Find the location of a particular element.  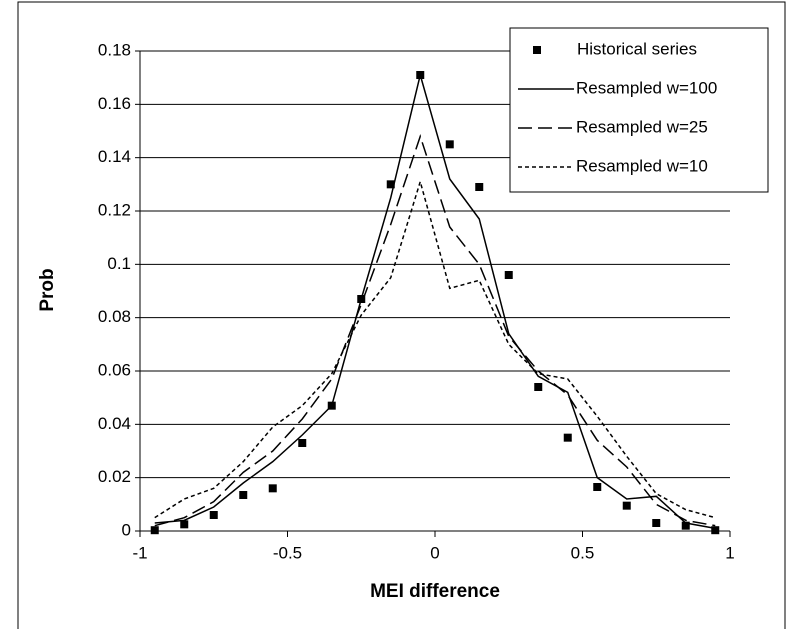

legend-marker is located at coordinates (537, 50).